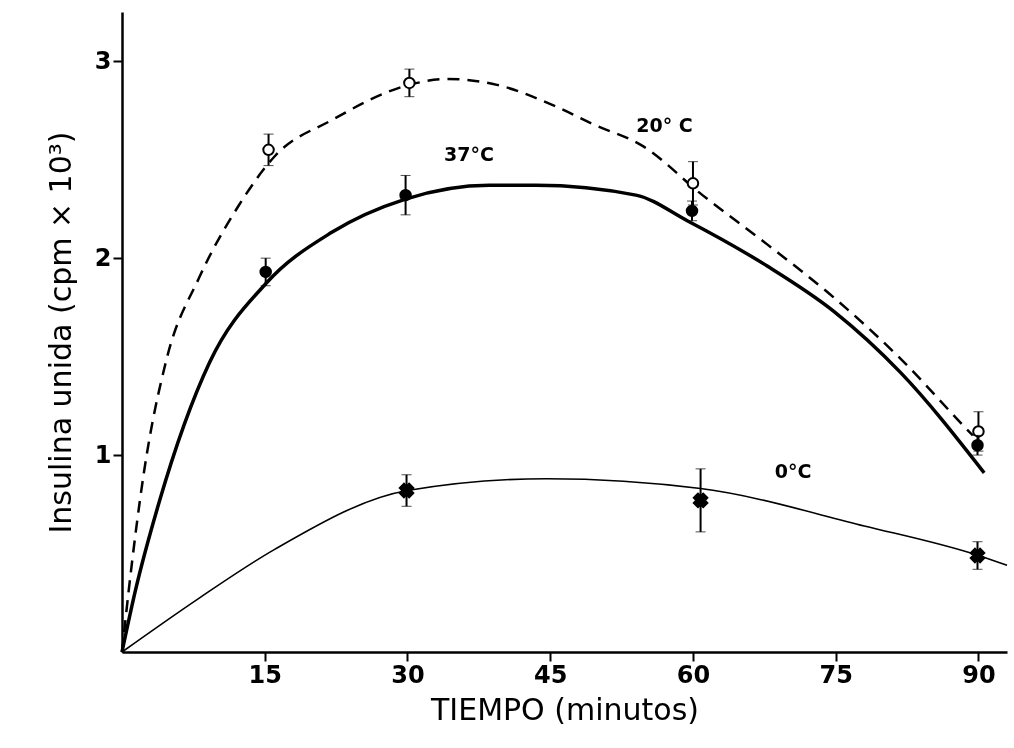 Image resolution: width=1014 pixels, height=748 pixels. What do you see at coordinates (468, 154) in the screenshot?
I see `annotation: 37°C` at bounding box center [468, 154].